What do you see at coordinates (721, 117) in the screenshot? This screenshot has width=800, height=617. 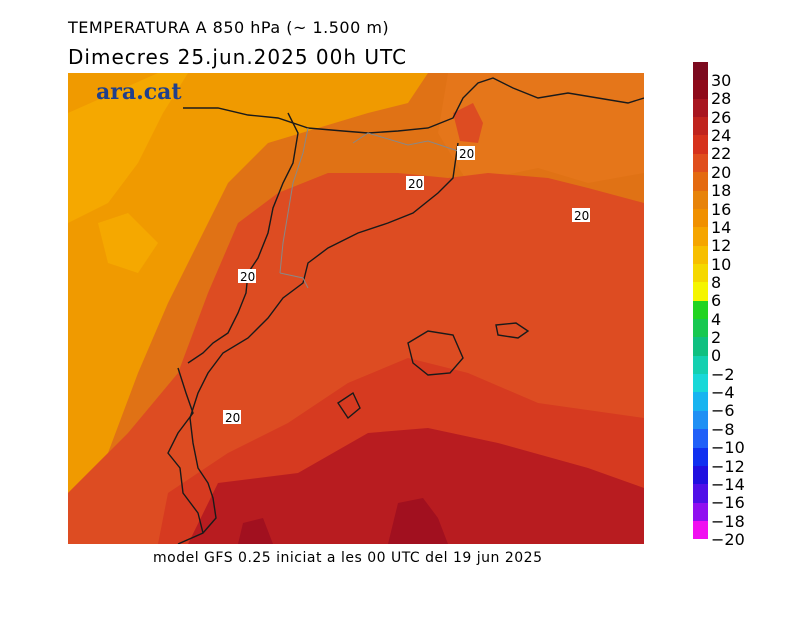 I see `legend-tick-label: 26` at bounding box center [721, 117].